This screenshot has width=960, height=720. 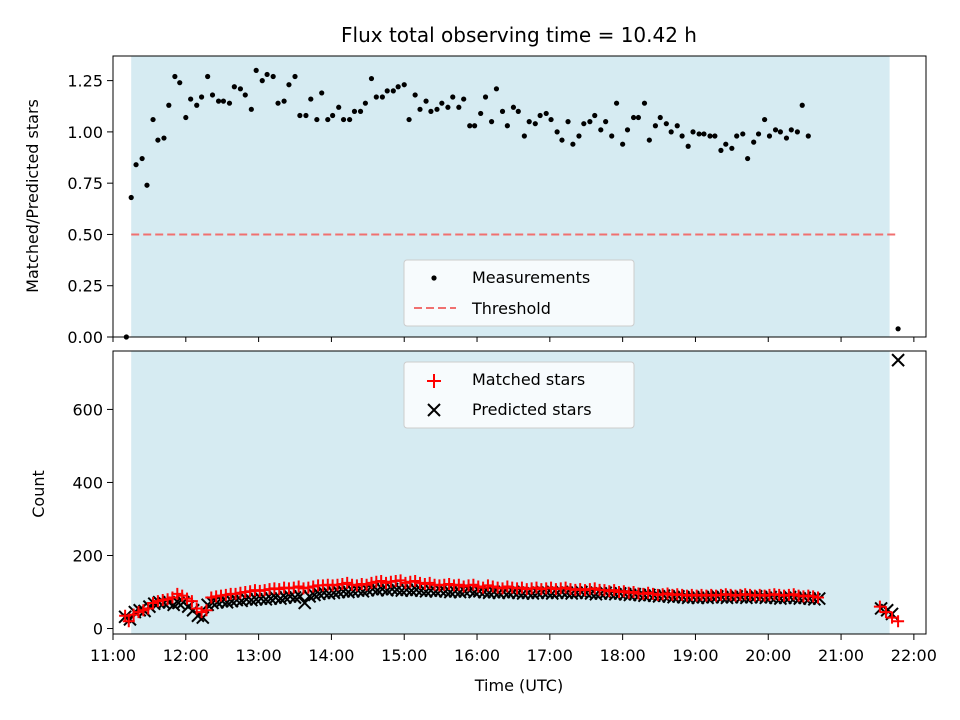 What do you see at coordinates (518, 685) in the screenshot?
I see `x-axis-label: Time (UTC)` at bounding box center [518, 685].